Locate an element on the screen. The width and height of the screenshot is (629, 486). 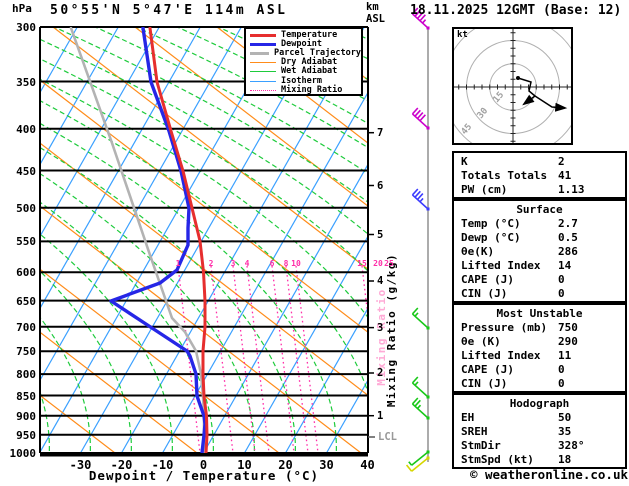
table-row-label: EH is located at coordinates (468, 417).